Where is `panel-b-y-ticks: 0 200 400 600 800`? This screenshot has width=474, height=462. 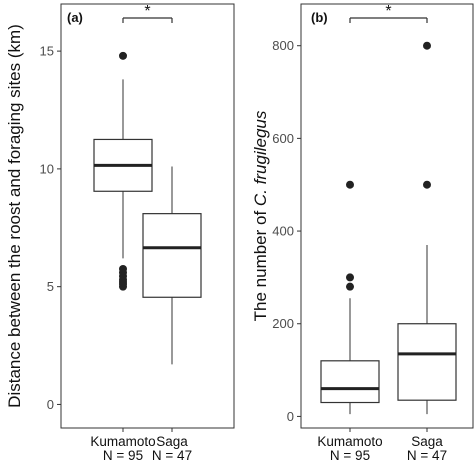
panel-b-y-ticks: 0 200 400 600 800 is located at coordinates (286, 231).